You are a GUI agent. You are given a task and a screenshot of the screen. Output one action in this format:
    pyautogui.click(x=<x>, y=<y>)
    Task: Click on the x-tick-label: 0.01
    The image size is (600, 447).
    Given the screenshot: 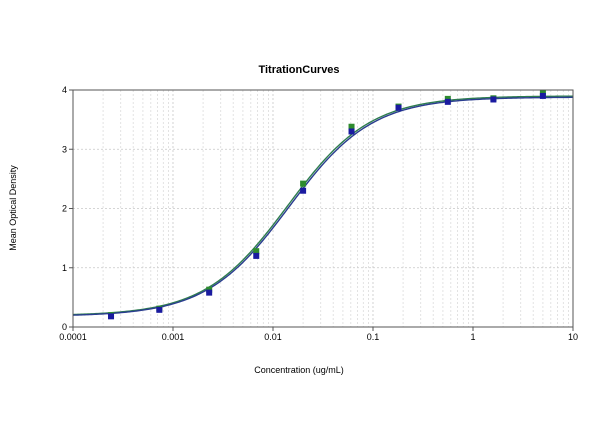 What is the action you would take?
    pyautogui.click(x=273, y=337)
    